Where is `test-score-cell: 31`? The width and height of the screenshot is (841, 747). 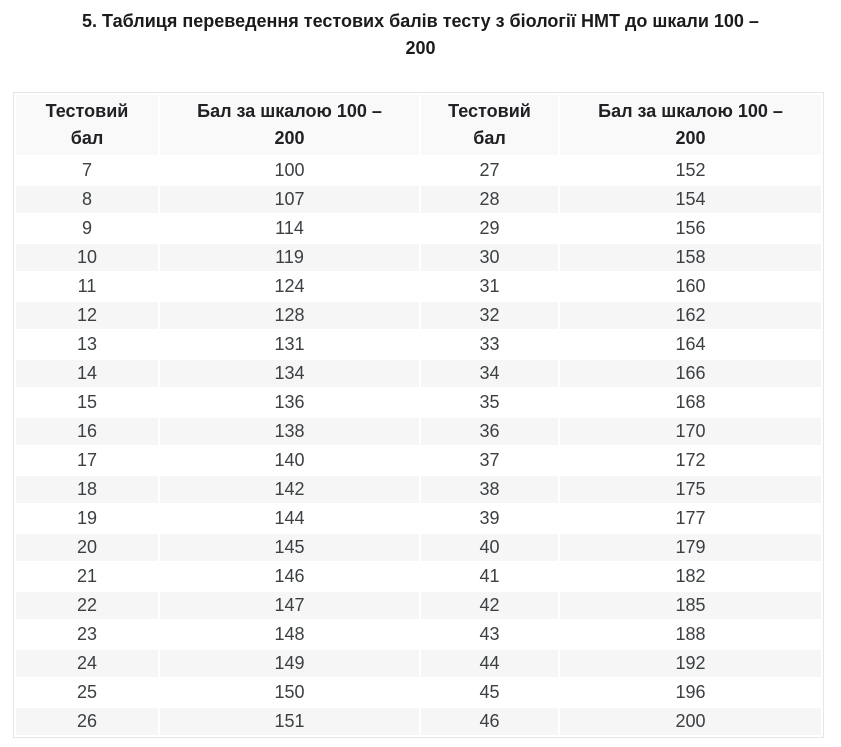
test-score-cell: 31 is located at coordinates (489, 286).